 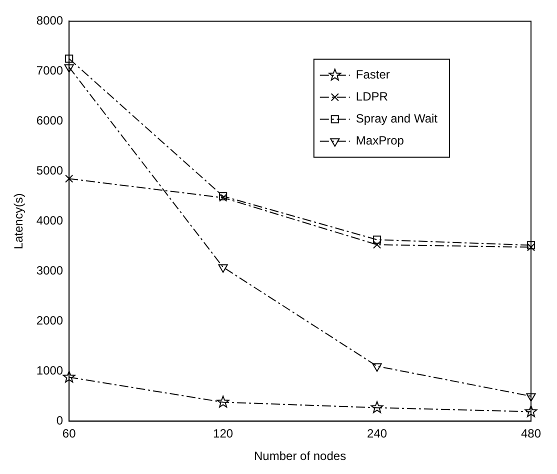 What do you see at coordinates (50, 221) in the screenshot?
I see `y-tick-label: 4000` at bounding box center [50, 221].